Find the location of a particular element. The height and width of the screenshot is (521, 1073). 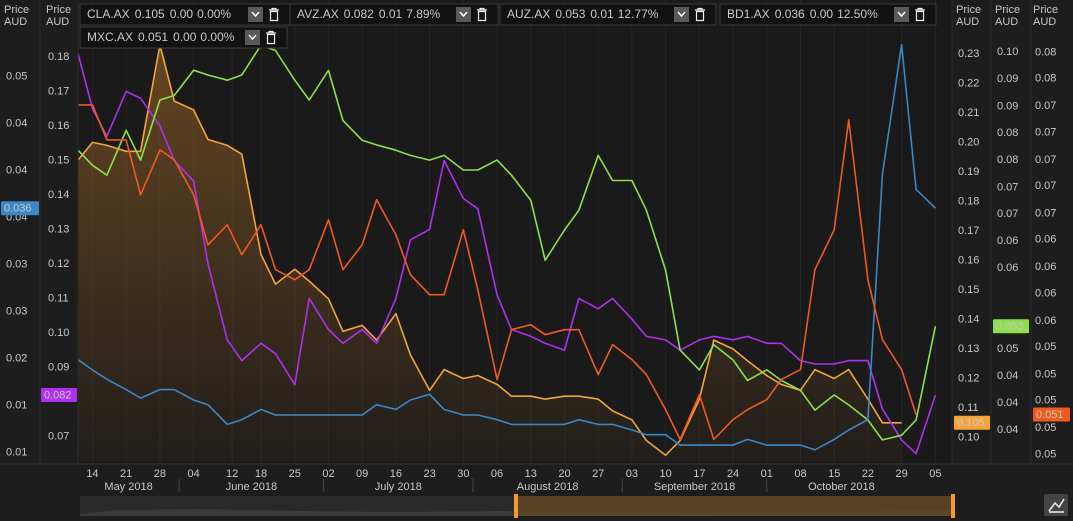

x-tick-label: 24 is located at coordinates (733, 474).